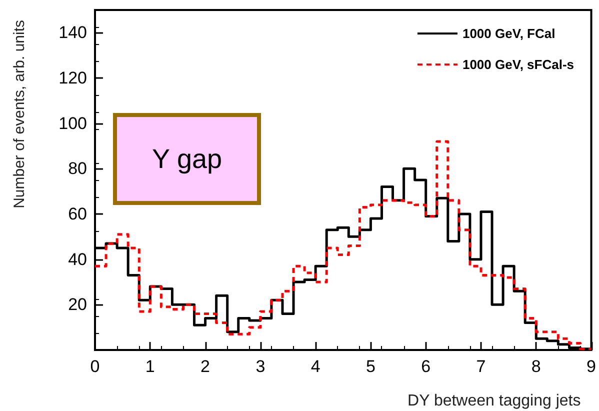 The image size is (599, 411). Describe the element at coordinates (77, 259) in the screenshot. I see `y-tick-label: 40` at that location.